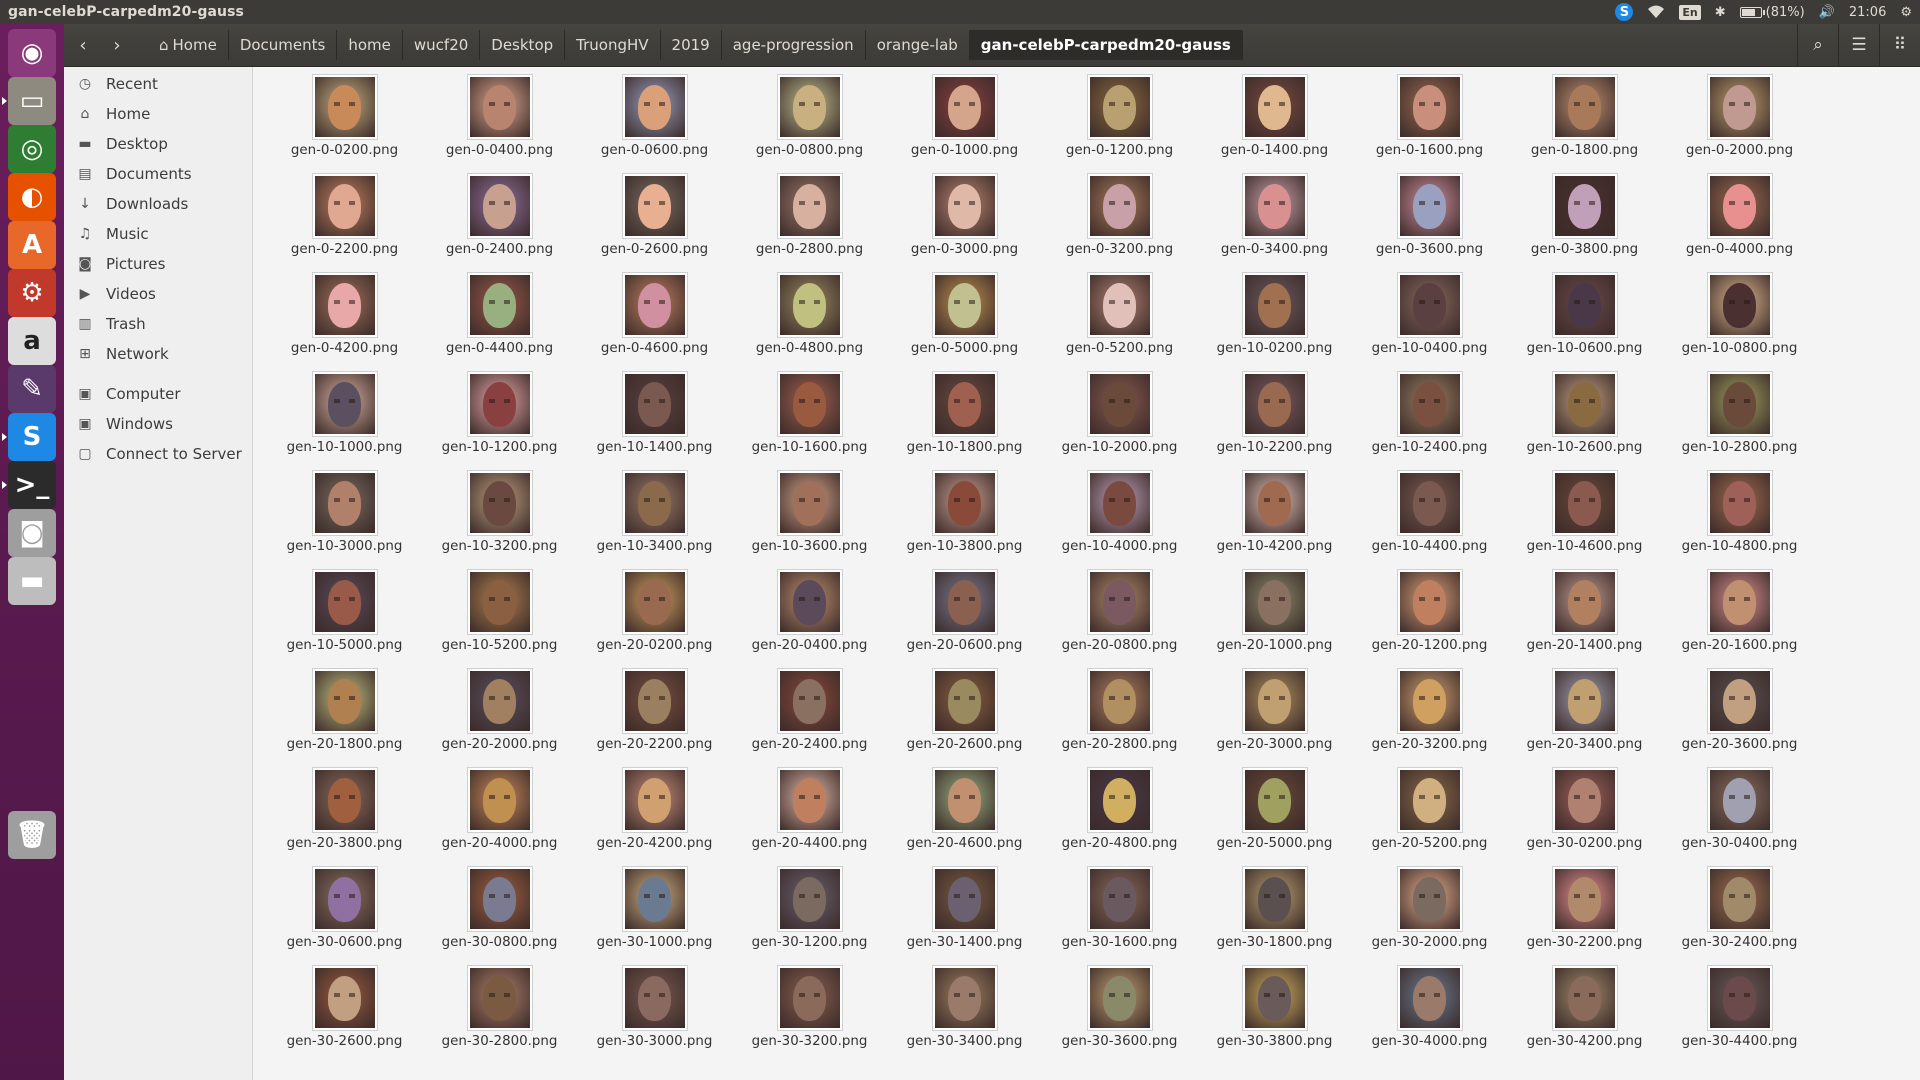  Describe the element at coordinates (1584, 420) in the screenshot. I see `file-item: gen-10-2600.png` at that location.